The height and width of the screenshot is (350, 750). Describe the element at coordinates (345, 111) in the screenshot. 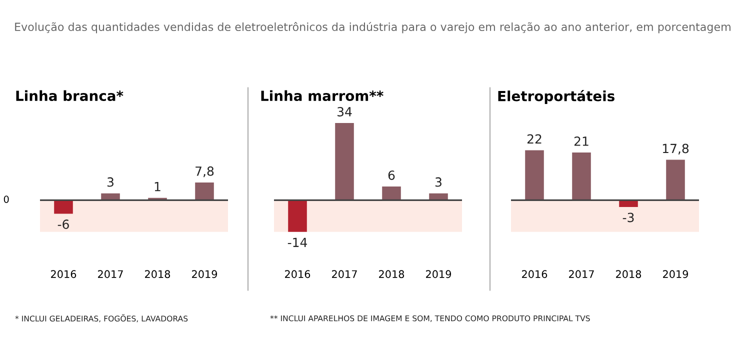

I see `data-label: 34` at that location.